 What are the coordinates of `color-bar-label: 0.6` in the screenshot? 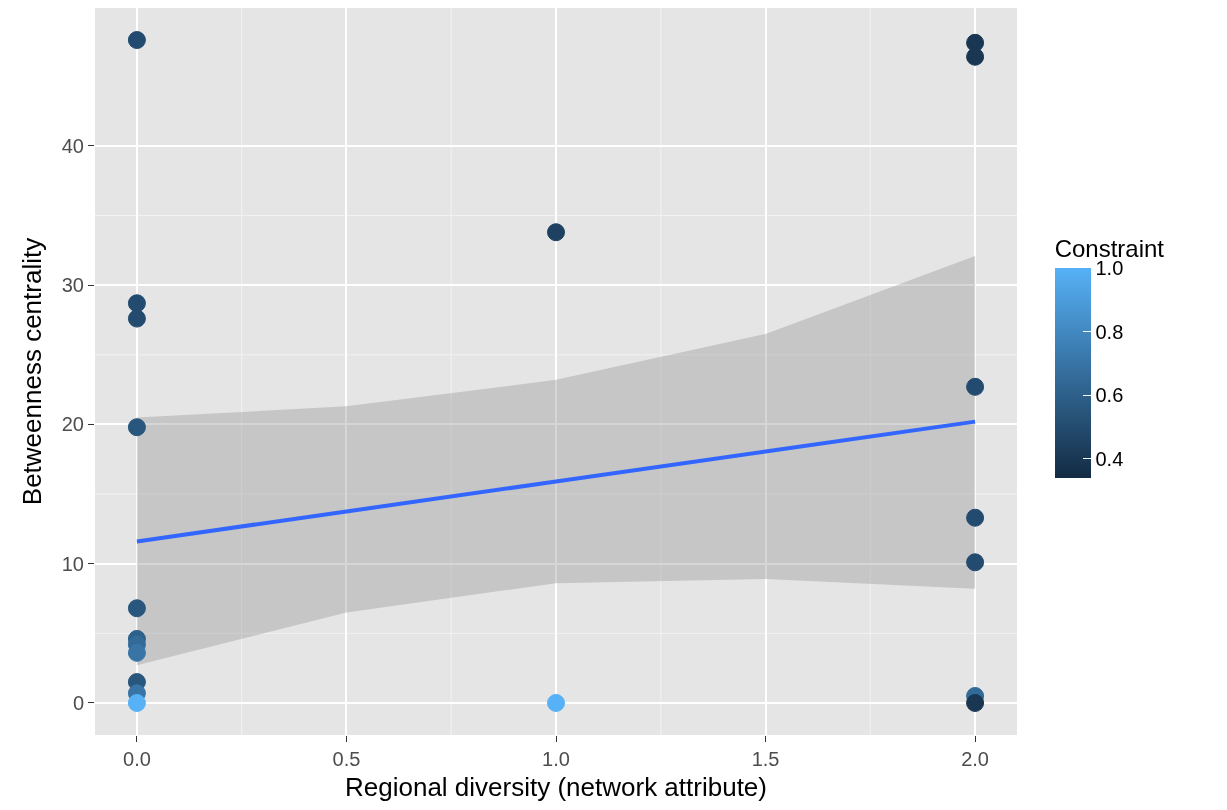 It's located at (1109, 395).